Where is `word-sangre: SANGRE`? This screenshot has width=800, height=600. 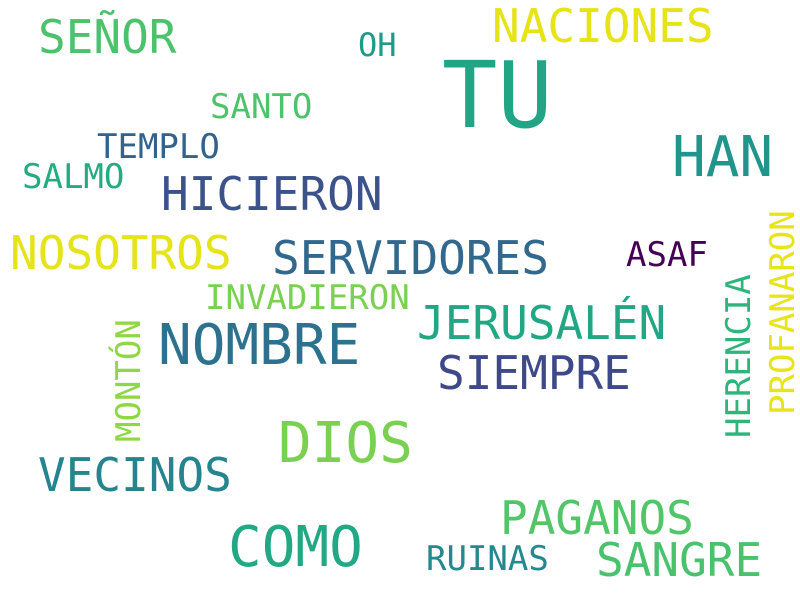
word-sangre: SANGRE is located at coordinates (679, 560).